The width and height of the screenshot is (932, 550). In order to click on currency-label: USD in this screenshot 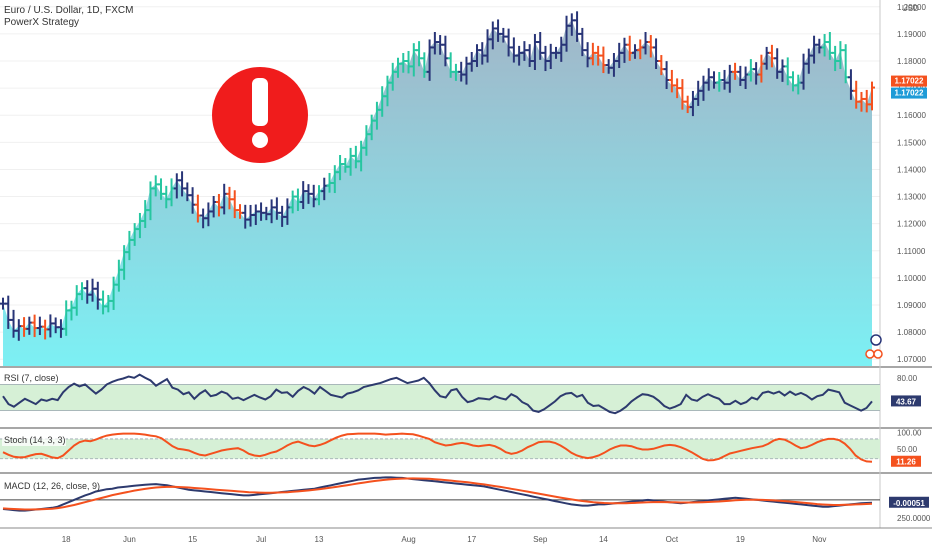, I will do `click(910, 8)`.